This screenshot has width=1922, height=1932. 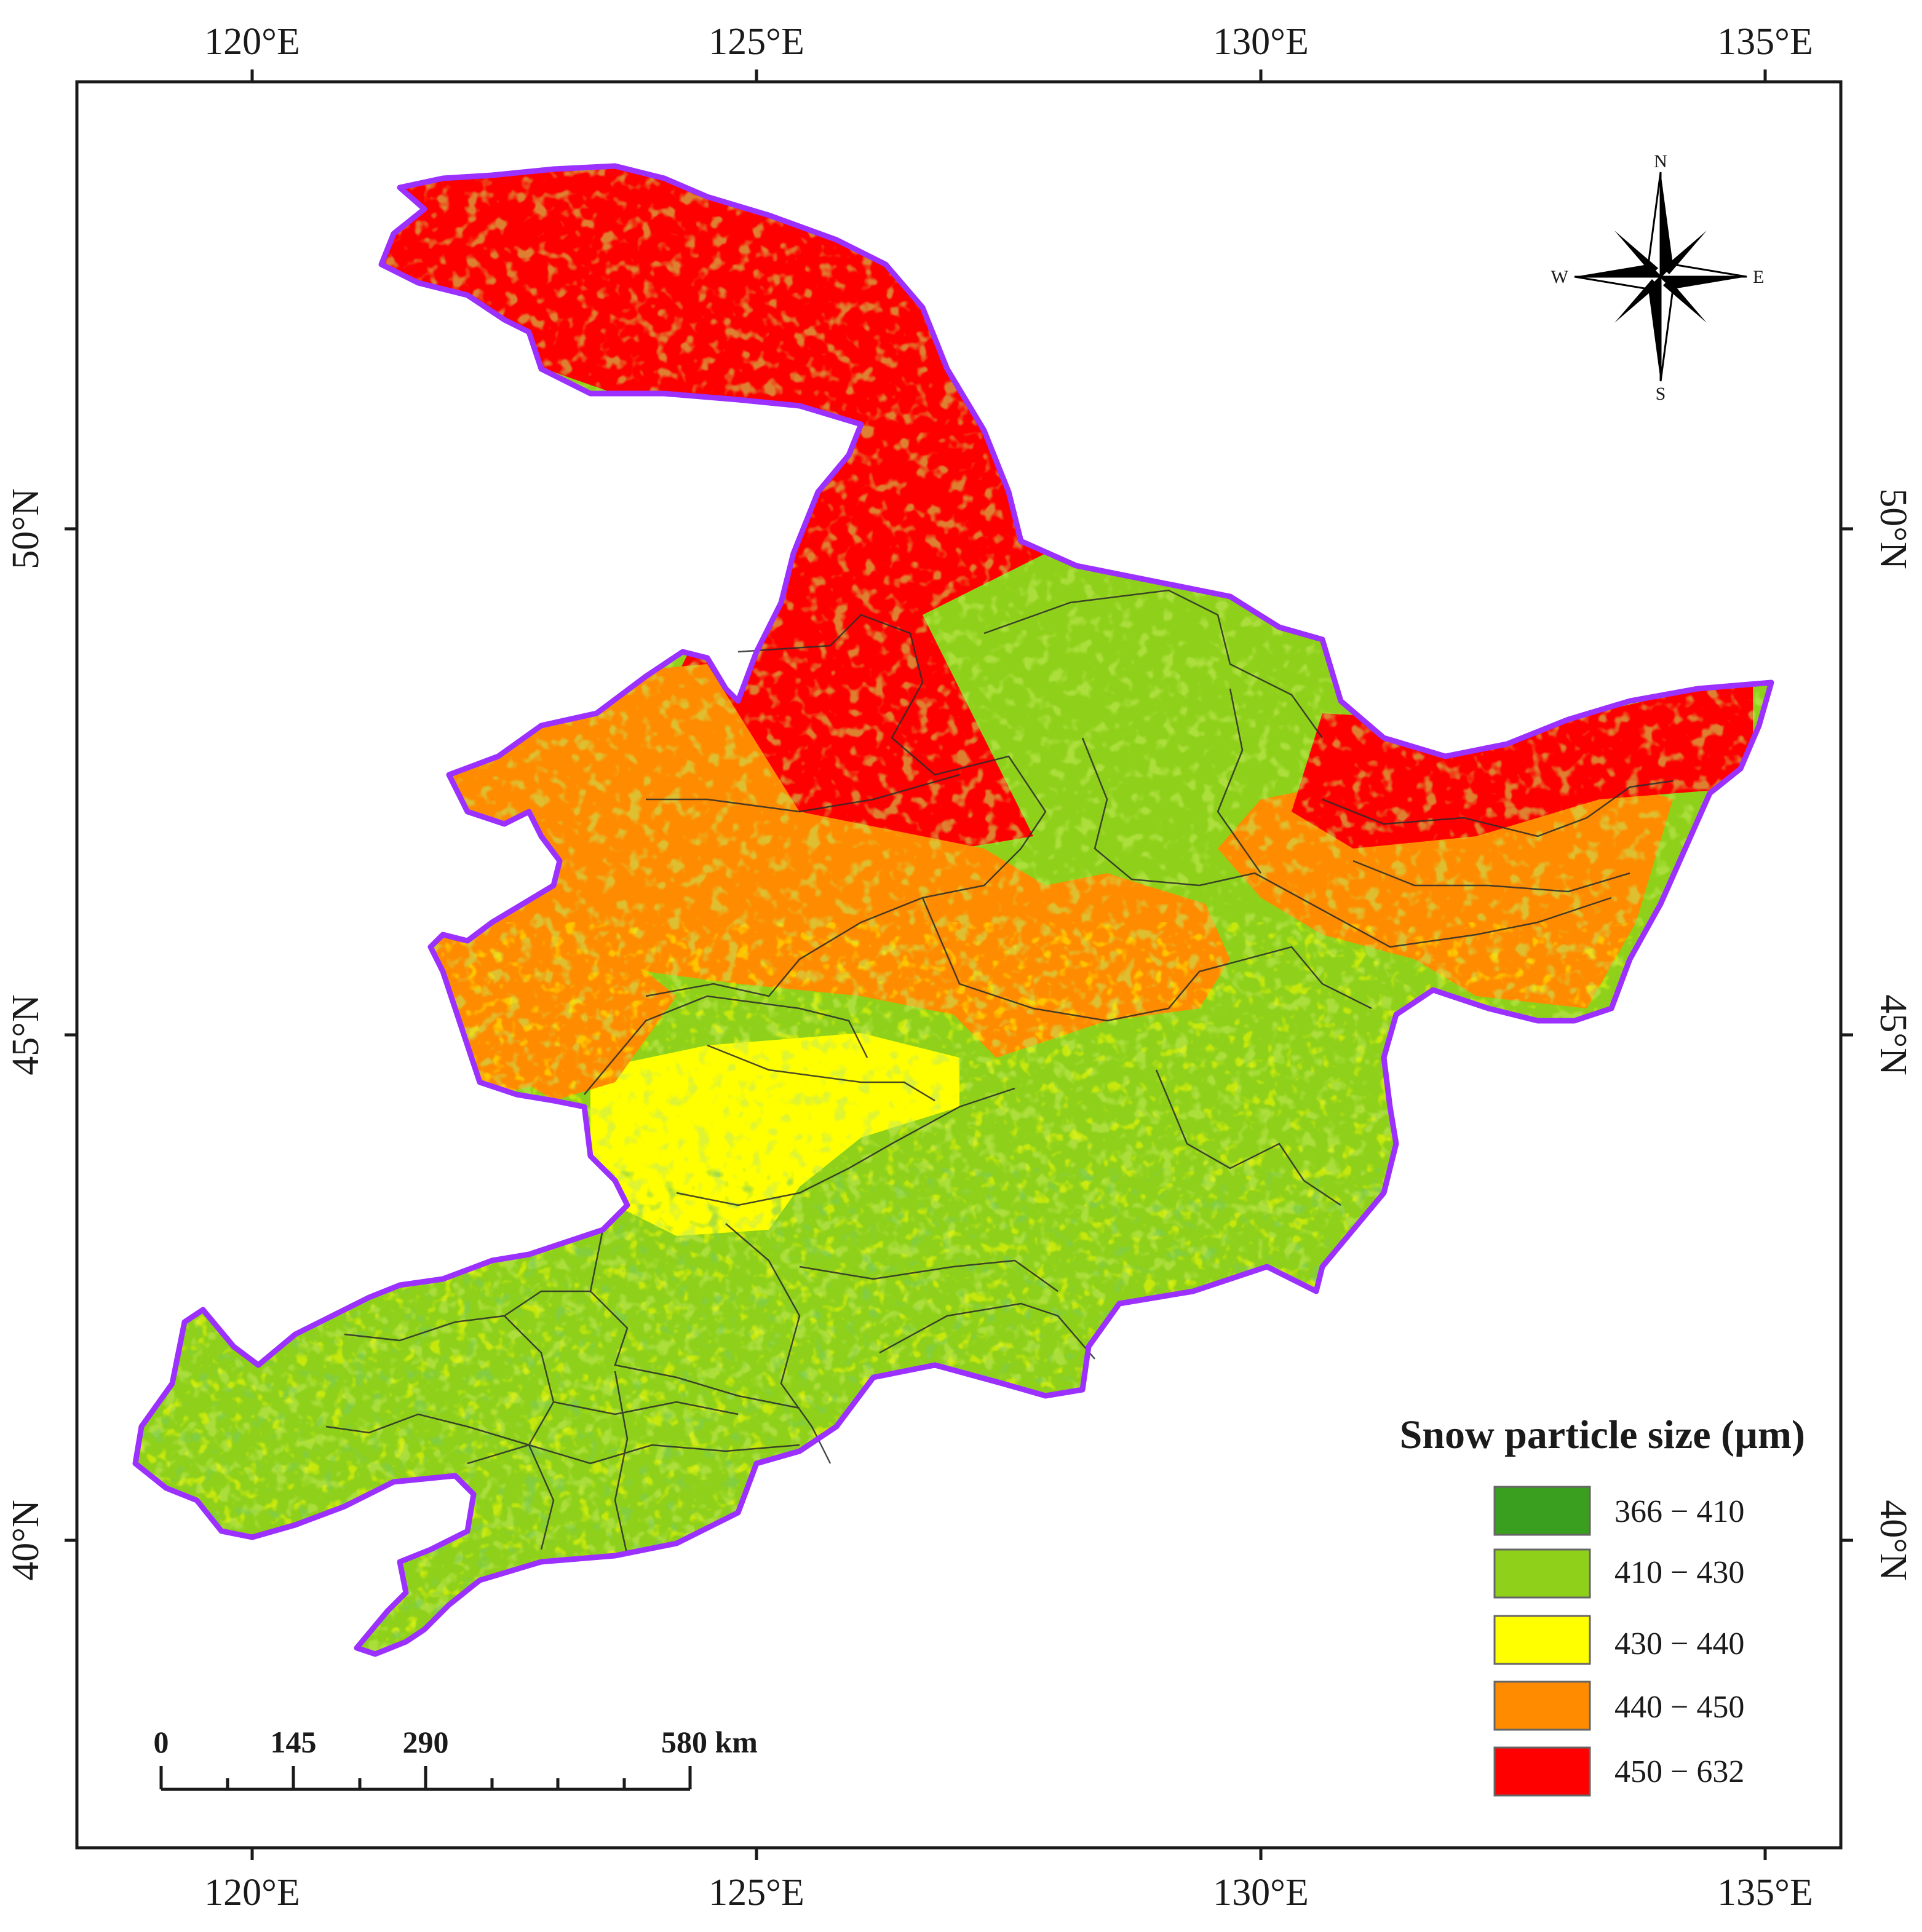 I want to click on scale-label: 580 km, so click(x=709, y=1742).